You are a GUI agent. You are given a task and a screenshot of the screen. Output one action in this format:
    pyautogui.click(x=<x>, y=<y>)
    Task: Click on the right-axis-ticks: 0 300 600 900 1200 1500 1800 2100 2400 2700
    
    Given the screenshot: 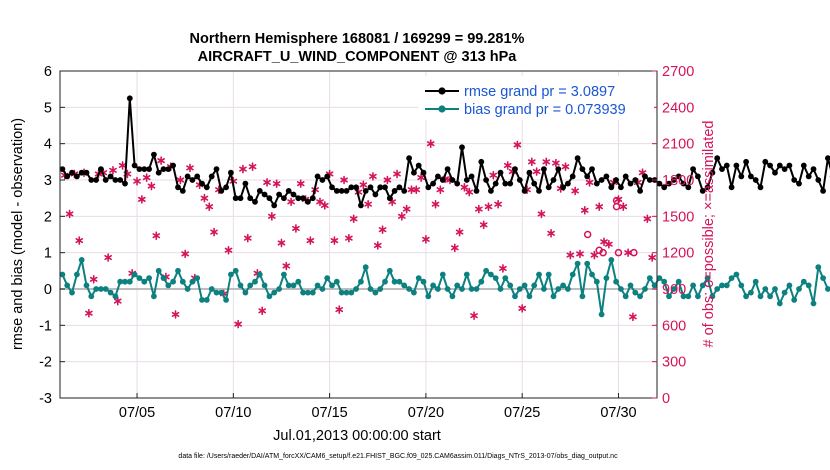 What is the action you would take?
    pyautogui.click(x=673, y=235)
    